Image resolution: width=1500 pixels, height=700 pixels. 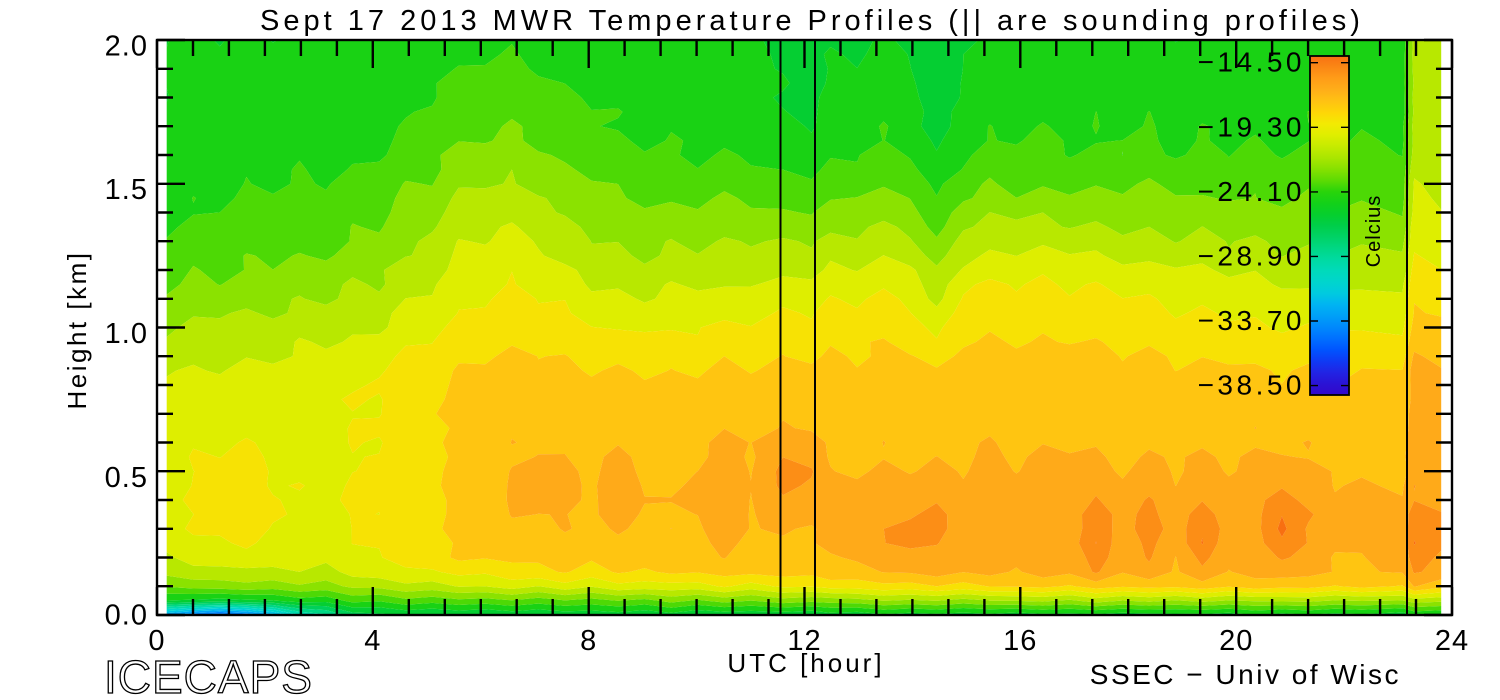 I want to click on svg-text: 12, so click(x=804, y=641).